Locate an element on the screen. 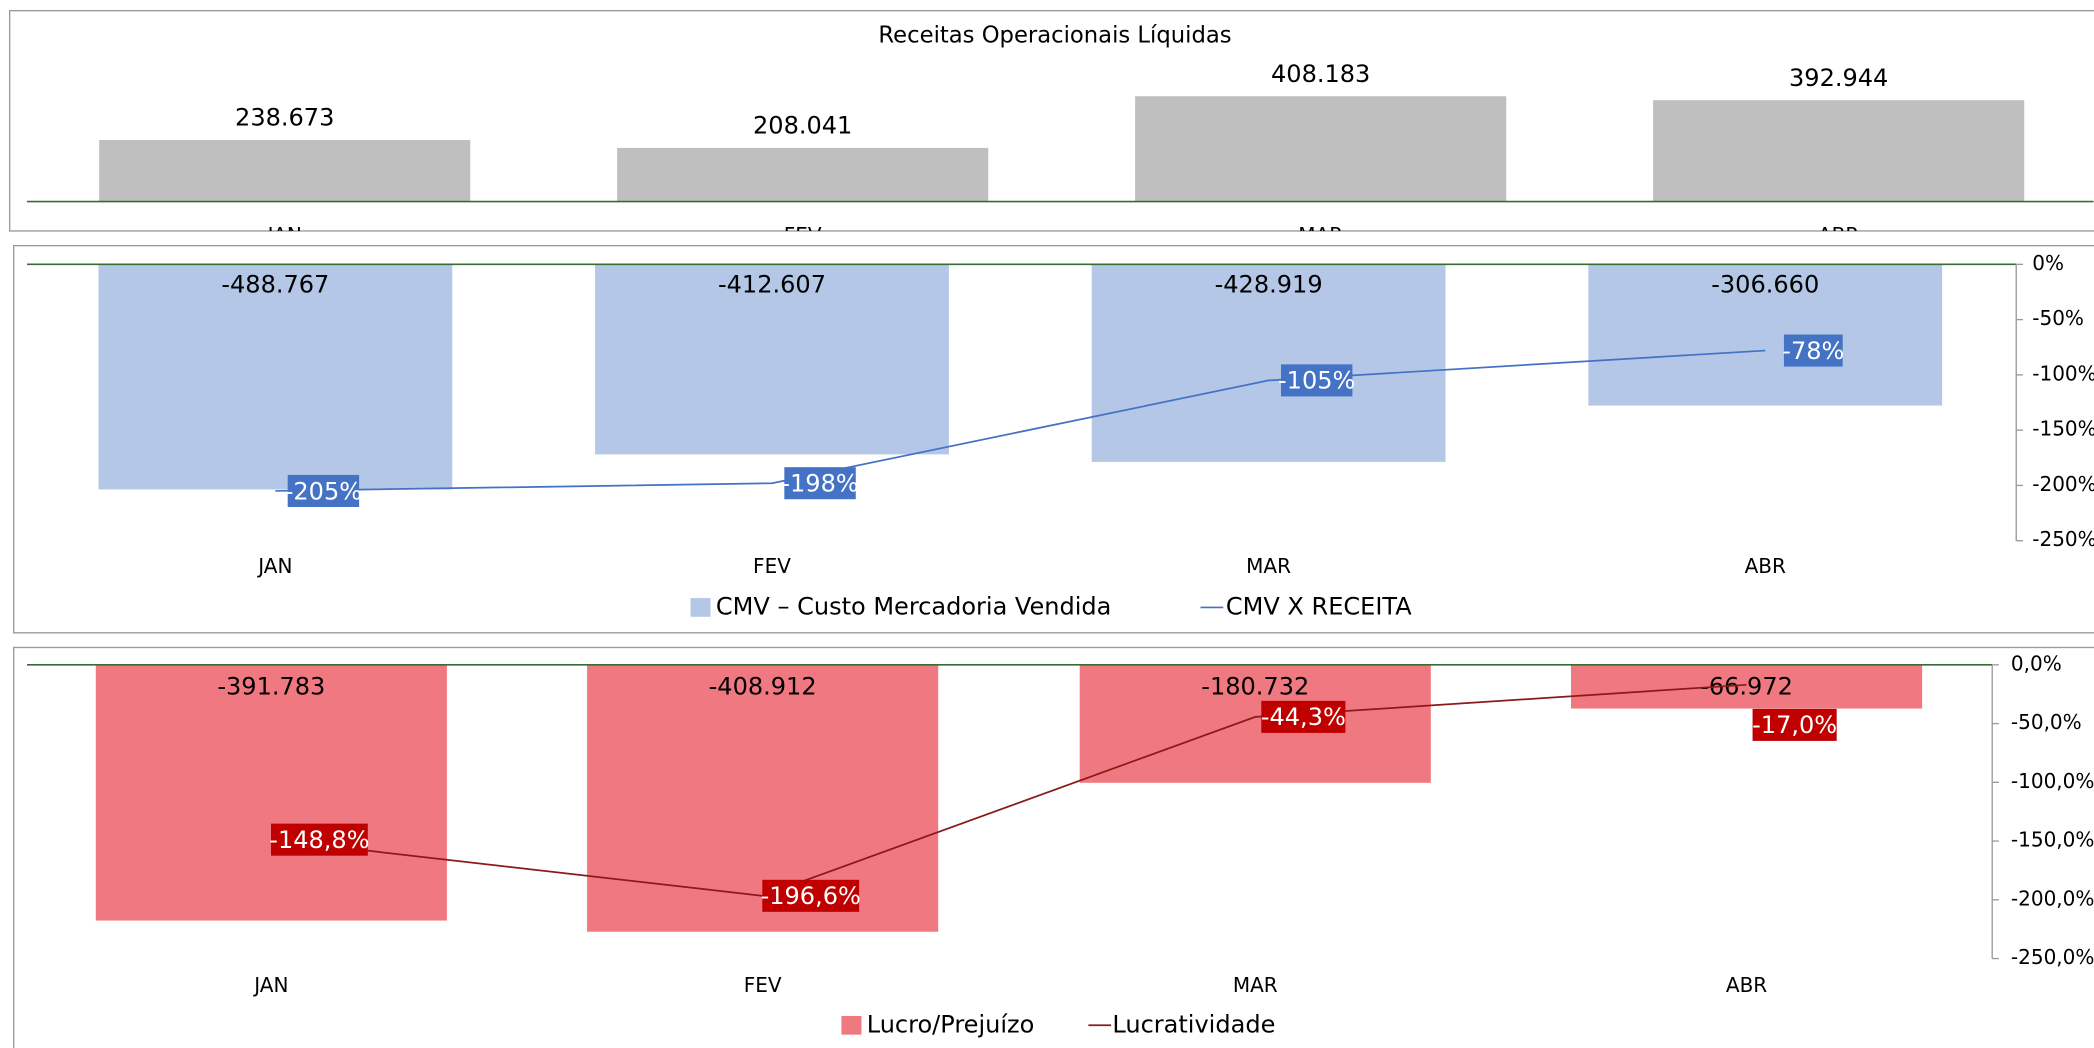 The image size is (2094, 1048). y2-tick-label: -50,0% is located at coordinates (2046, 722).